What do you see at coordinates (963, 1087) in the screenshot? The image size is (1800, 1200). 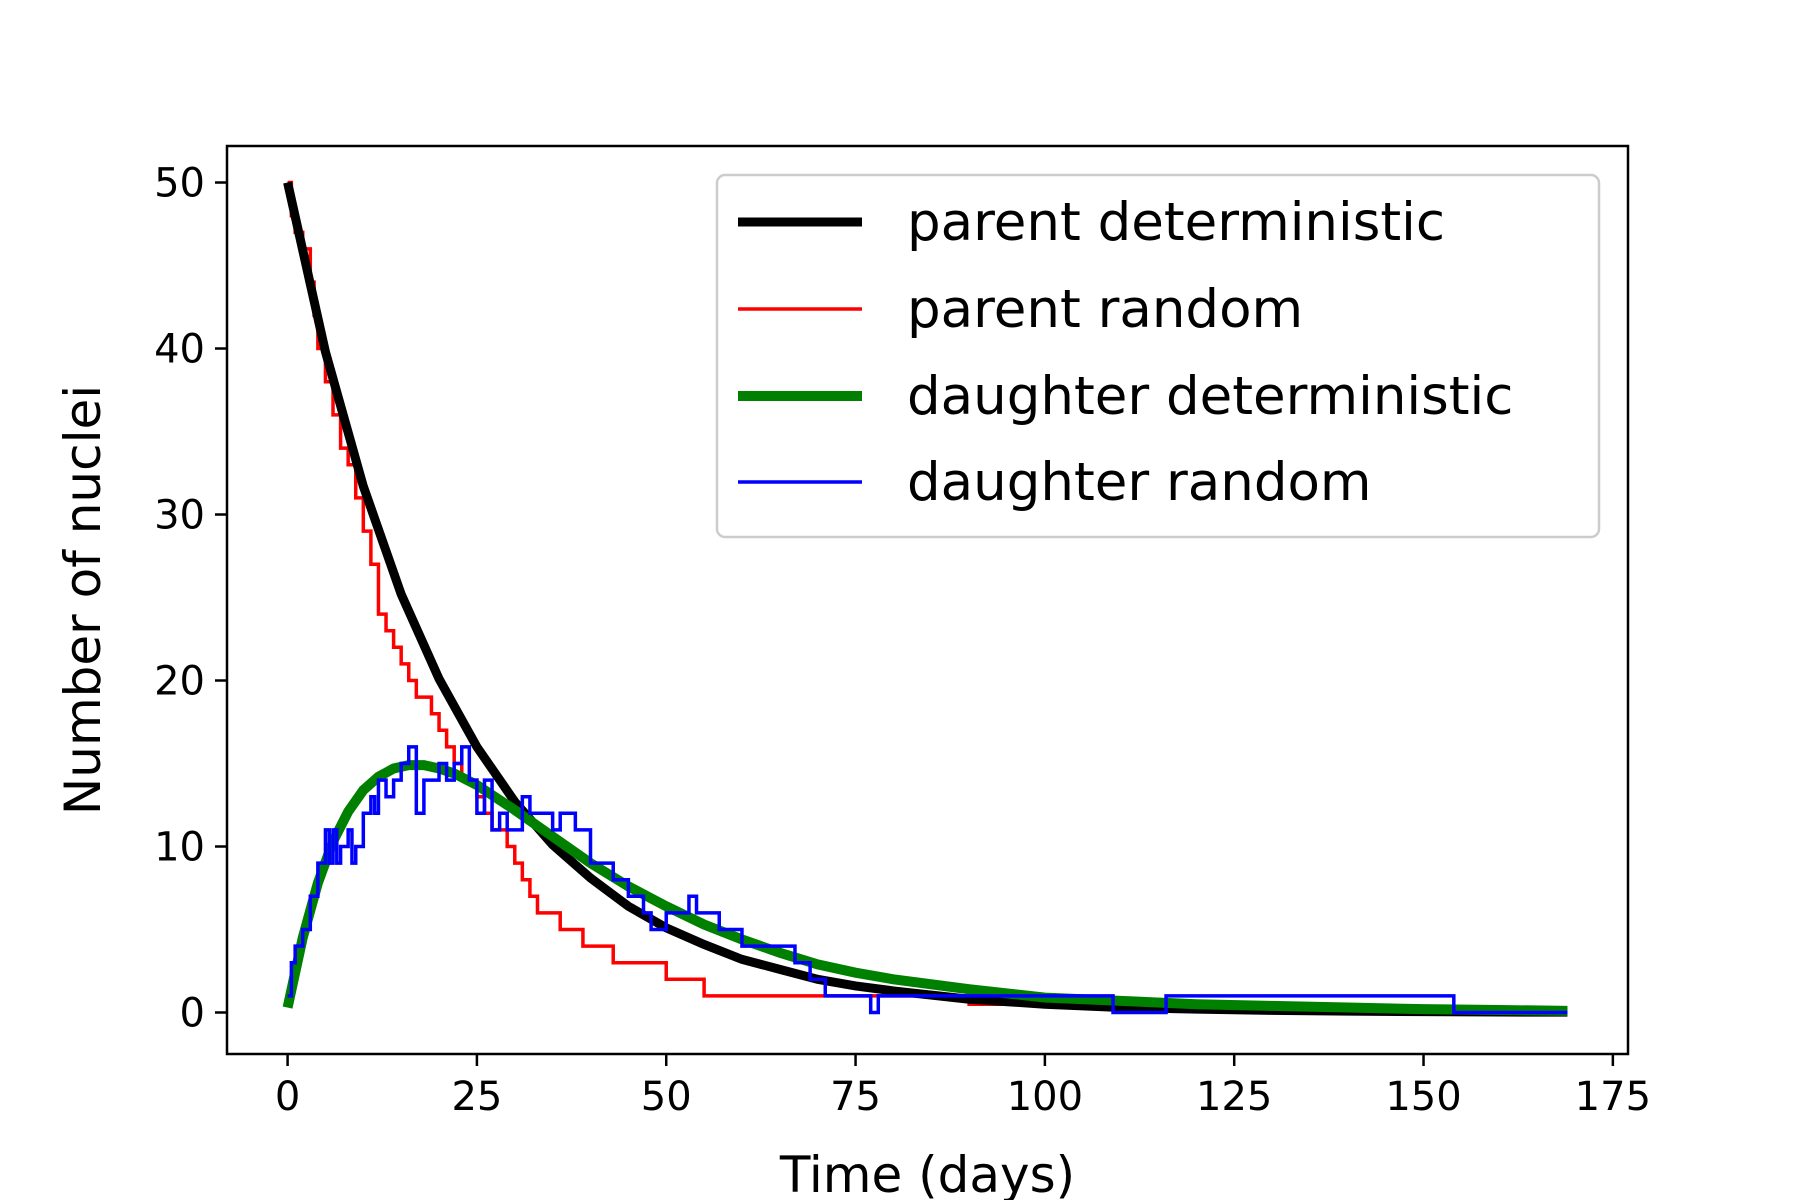 I see `x-axis: 0 25 50 75 100 125 150 175` at bounding box center [963, 1087].